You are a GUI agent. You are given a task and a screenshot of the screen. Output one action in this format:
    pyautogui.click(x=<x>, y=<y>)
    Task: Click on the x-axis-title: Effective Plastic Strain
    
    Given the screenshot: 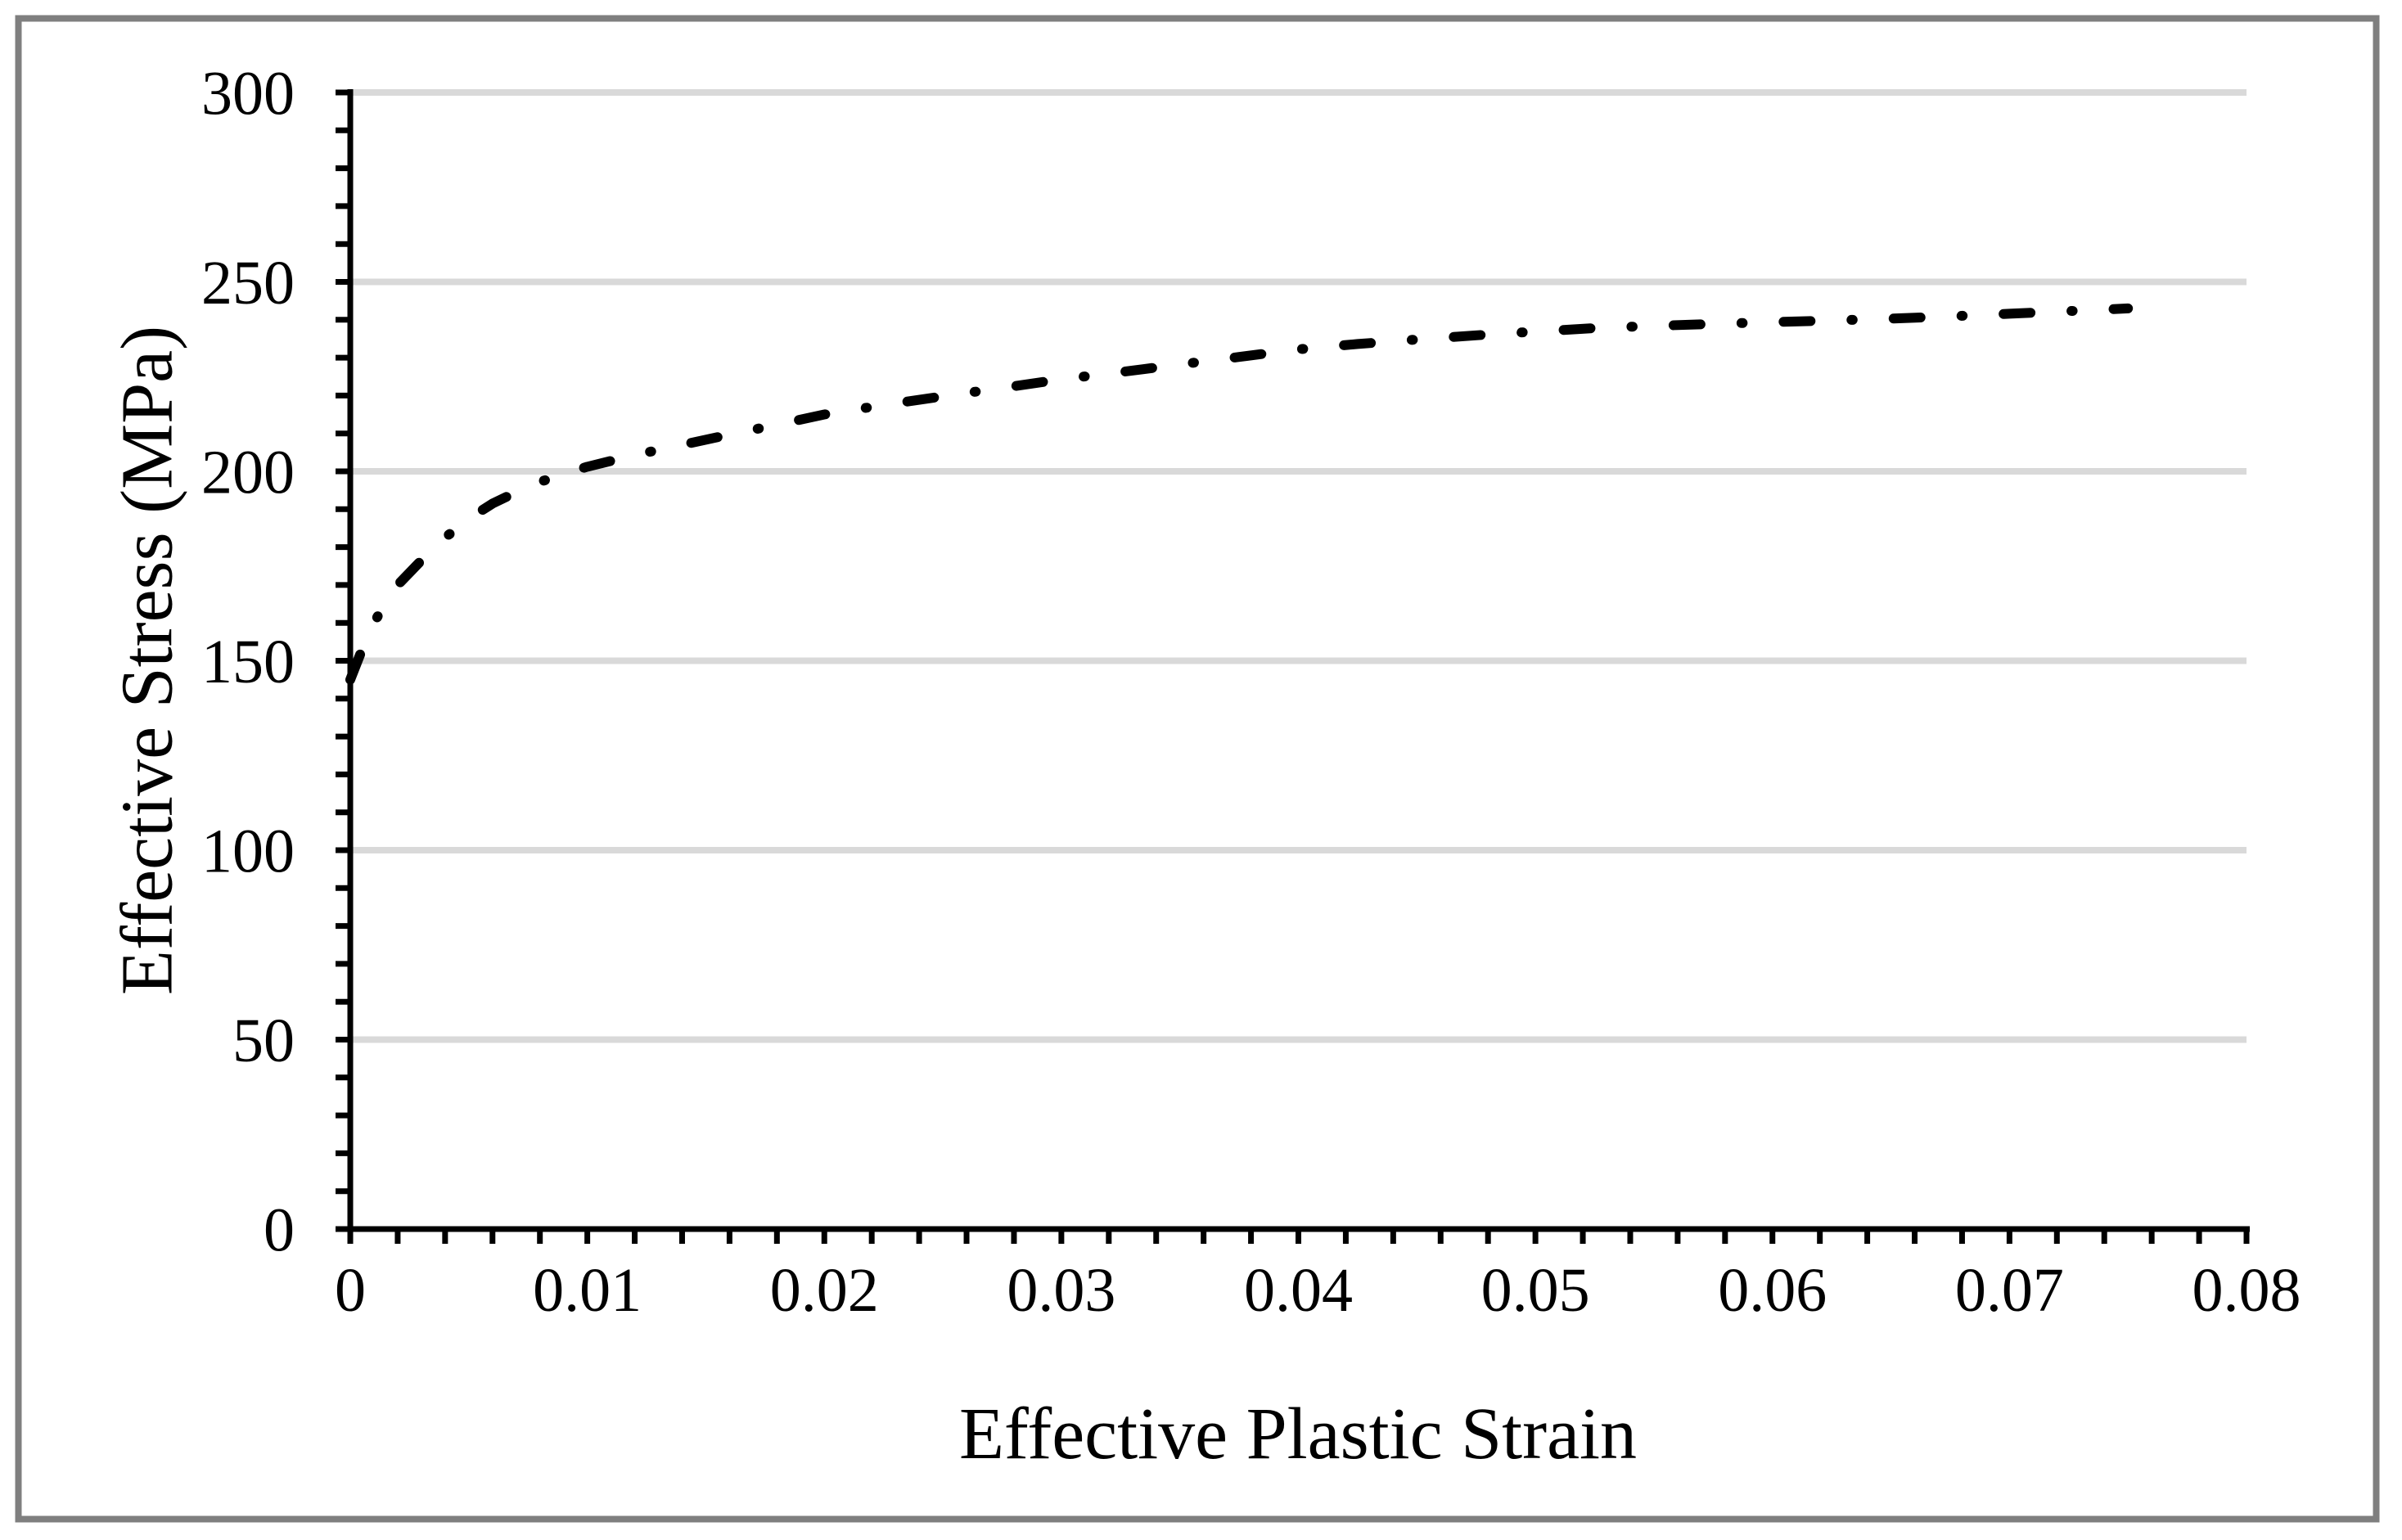 What is the action you would take?
    pyautogui.click(x=1298, y=1434)
    